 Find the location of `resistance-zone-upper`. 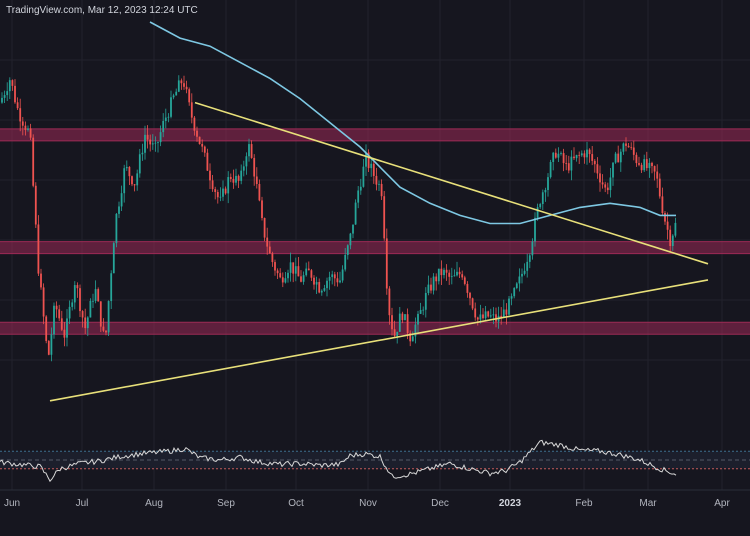

resistance-zone-upper is located at coordinates (375, 134).